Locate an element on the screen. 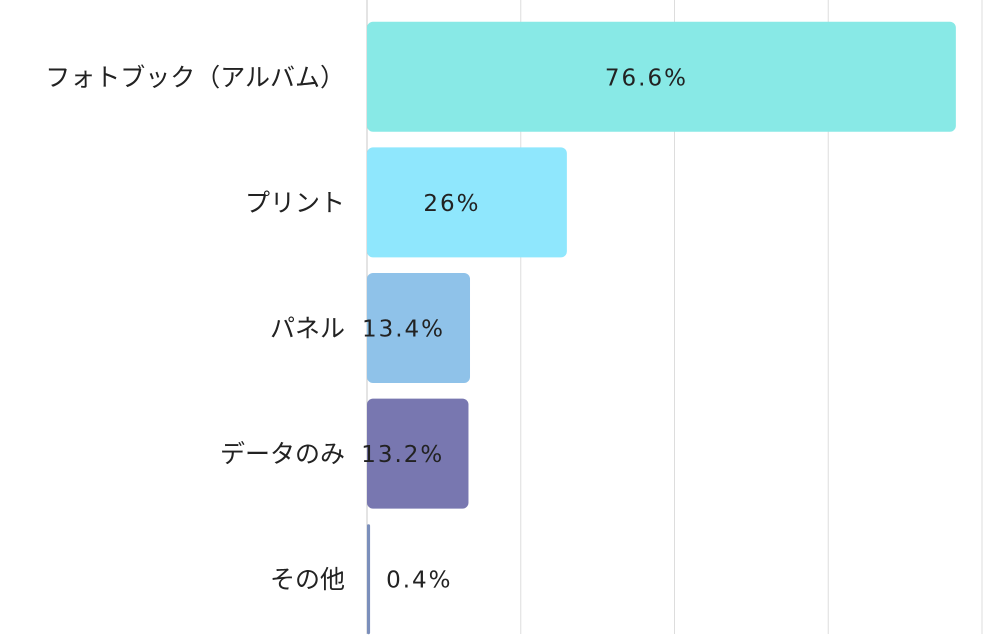  category-label: パネル is located at coordinates (307, 328).